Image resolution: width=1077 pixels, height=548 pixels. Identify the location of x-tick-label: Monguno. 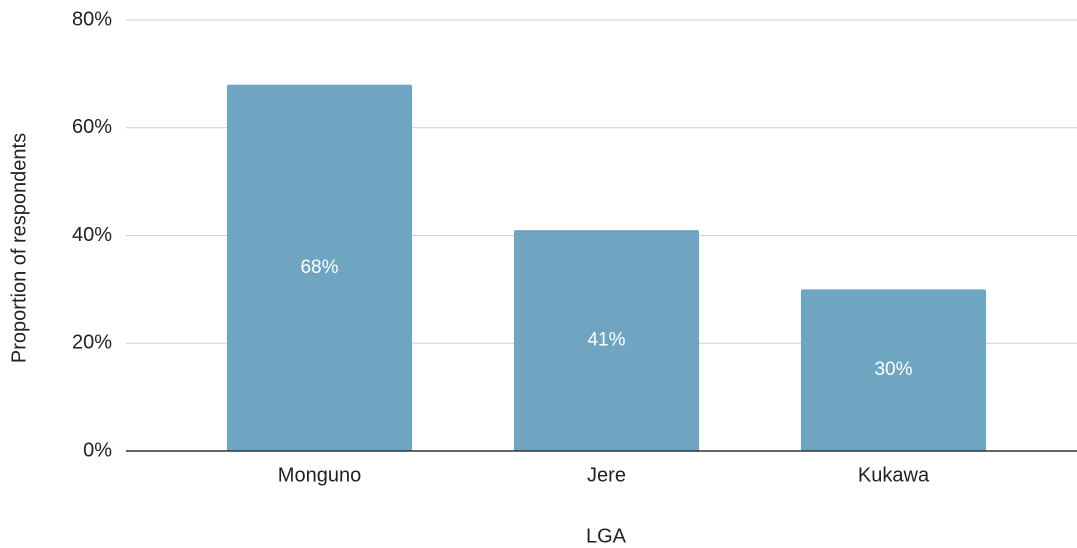
(319, 475).